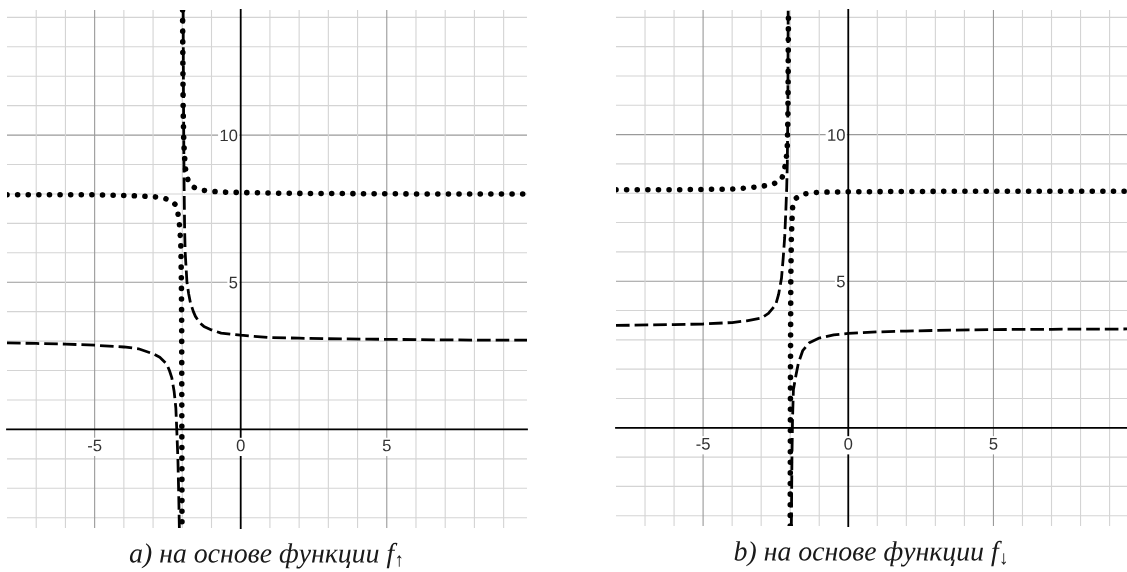 The image size is (1127, 572). Describe the element at coordinates (265, 555) in the screenshot. I see `text: a) на основе функции f$_{↑}$` at that location.